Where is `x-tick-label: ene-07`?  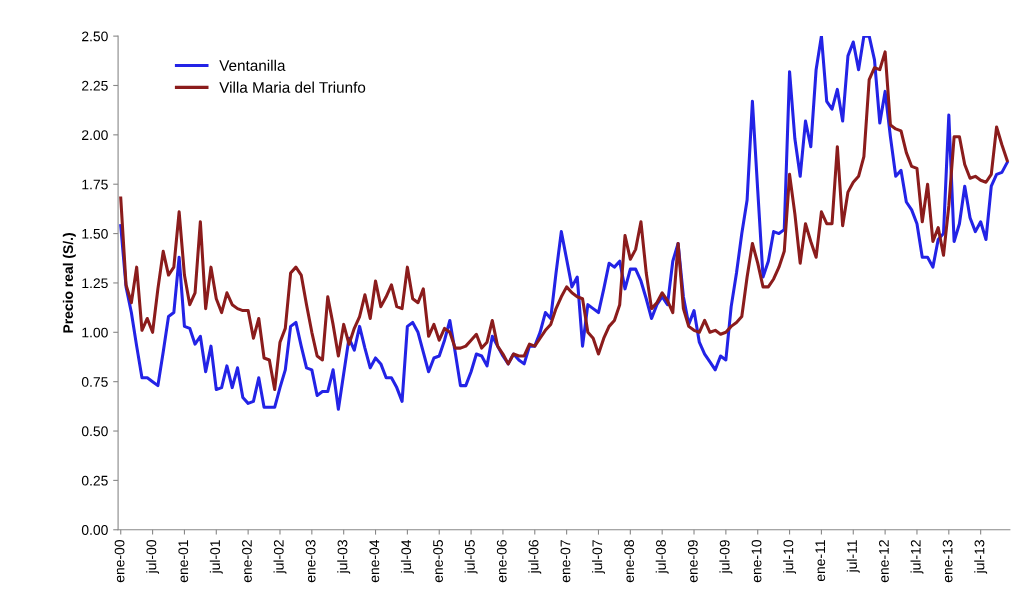
x-tick-label: ene-07 is located at coordinates (565, 561).